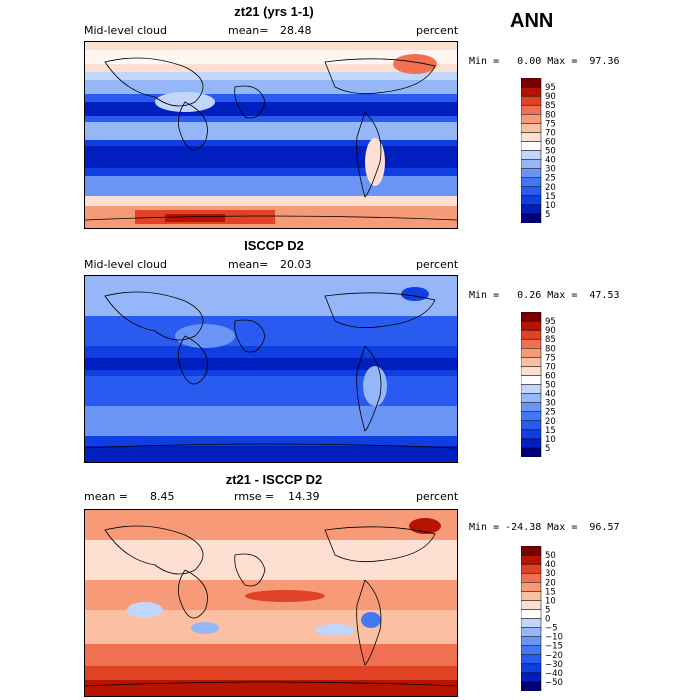 The width and height of the screenshot is (700, 700). What do you see at coordinates (106, 496) in the screenshot?
I see `panel3-mean-label: mean =` at bounding box center [106, 496].